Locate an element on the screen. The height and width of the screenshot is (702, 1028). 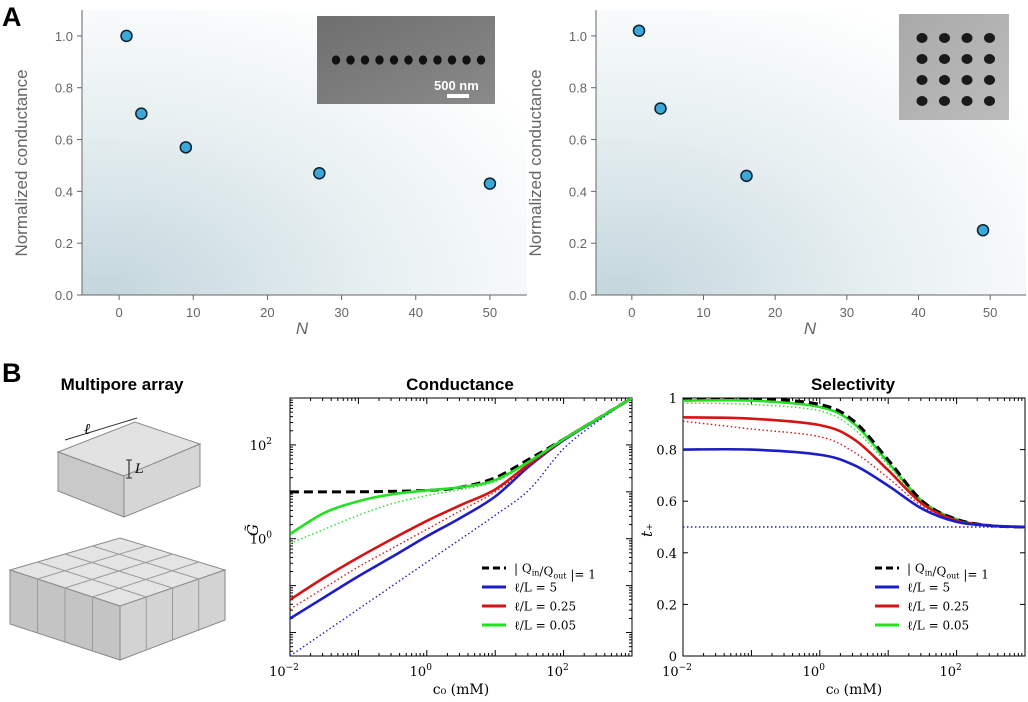
chart-title-conductance: Conductance is located at coordinates (460, 384).